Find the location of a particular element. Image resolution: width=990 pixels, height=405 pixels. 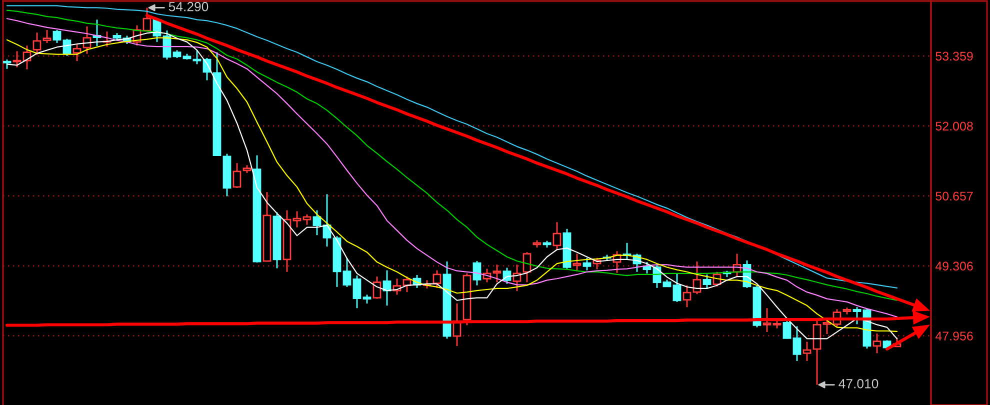

y-tick-label: 53.359 is located at coordinates (954, 56).